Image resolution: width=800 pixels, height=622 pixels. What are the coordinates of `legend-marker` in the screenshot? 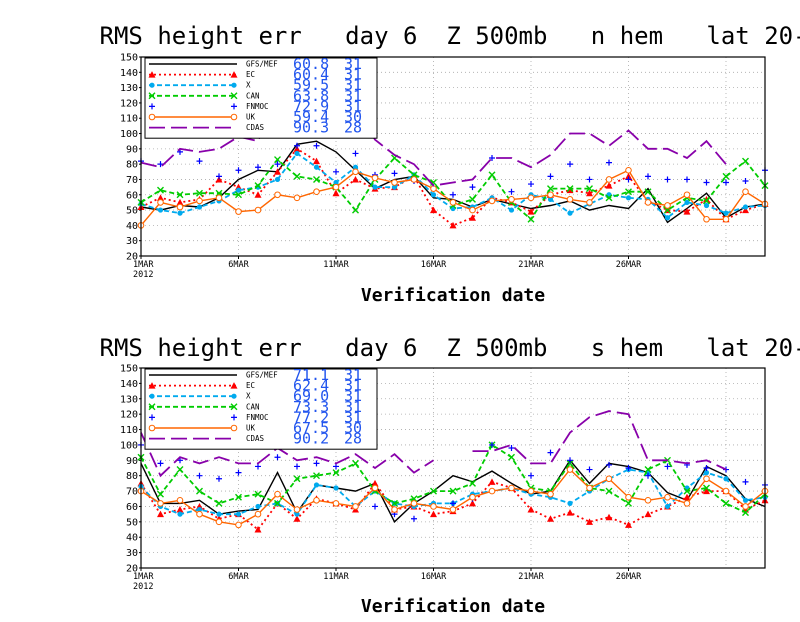 It's located at (234, 385).